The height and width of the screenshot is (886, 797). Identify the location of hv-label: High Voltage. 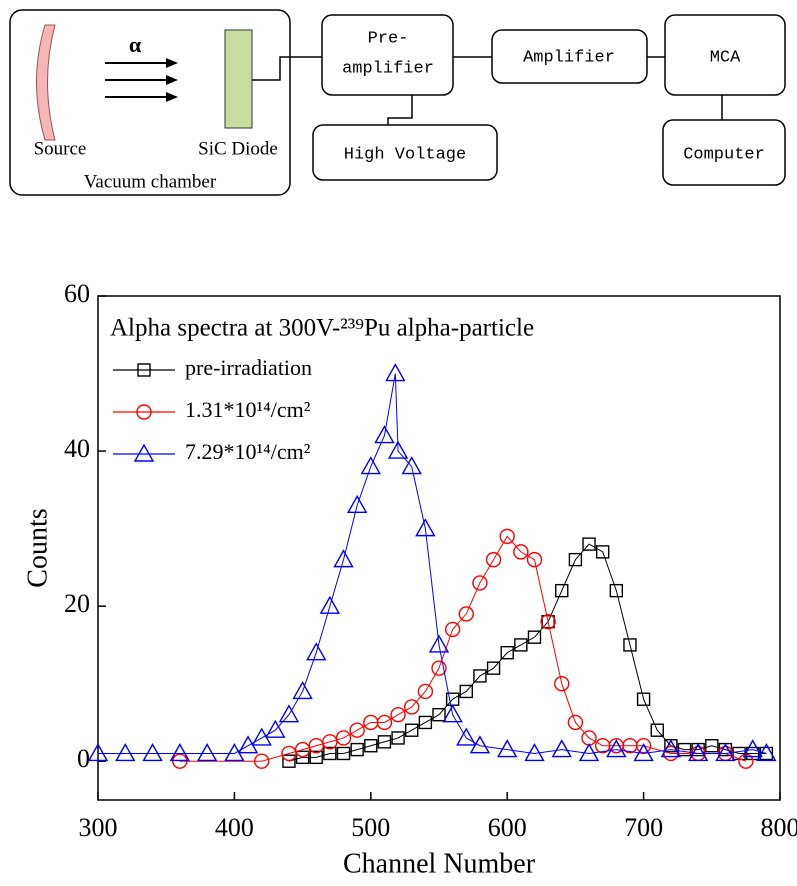
(405, 154).